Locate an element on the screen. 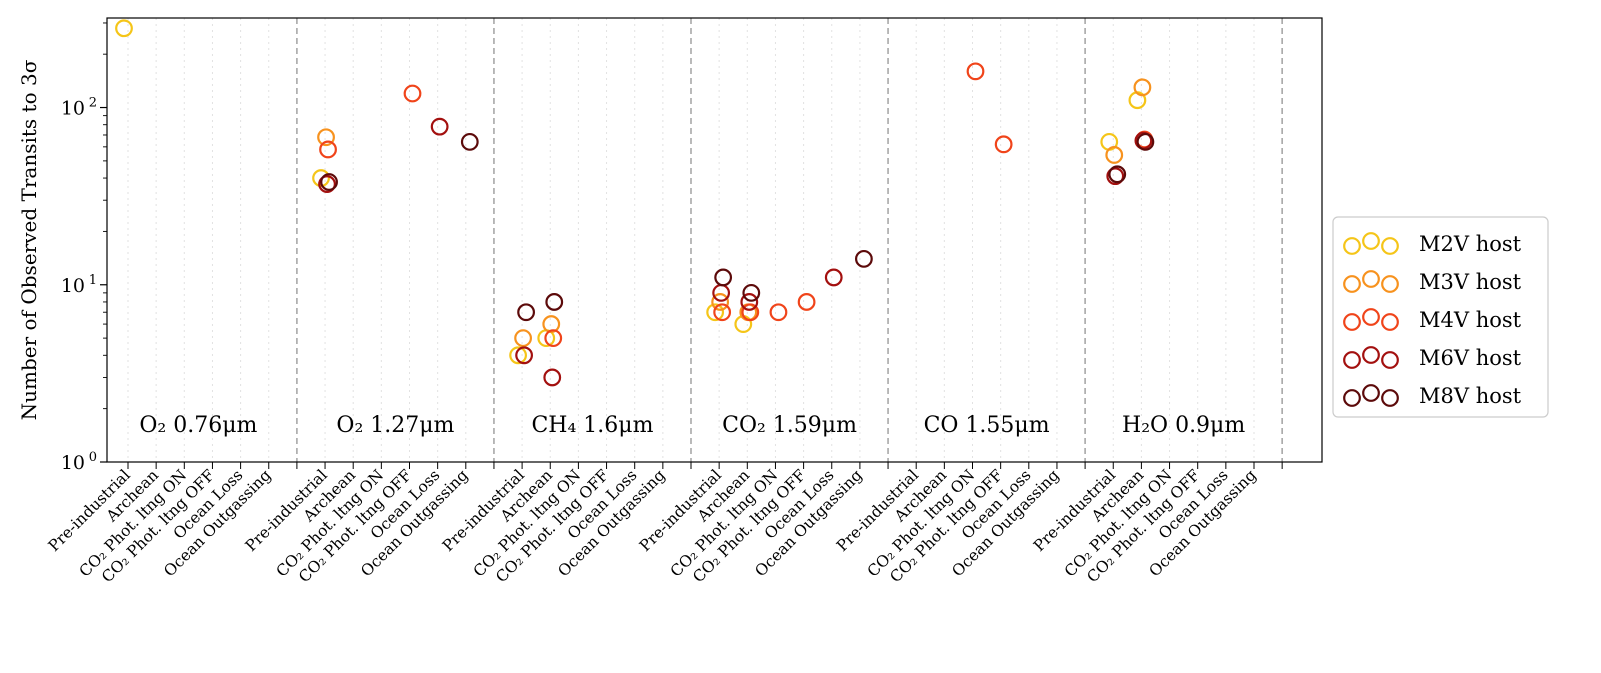 The image size is (1601, 673). y-tick-exponent: 1 is located at coordinates (93, 280).